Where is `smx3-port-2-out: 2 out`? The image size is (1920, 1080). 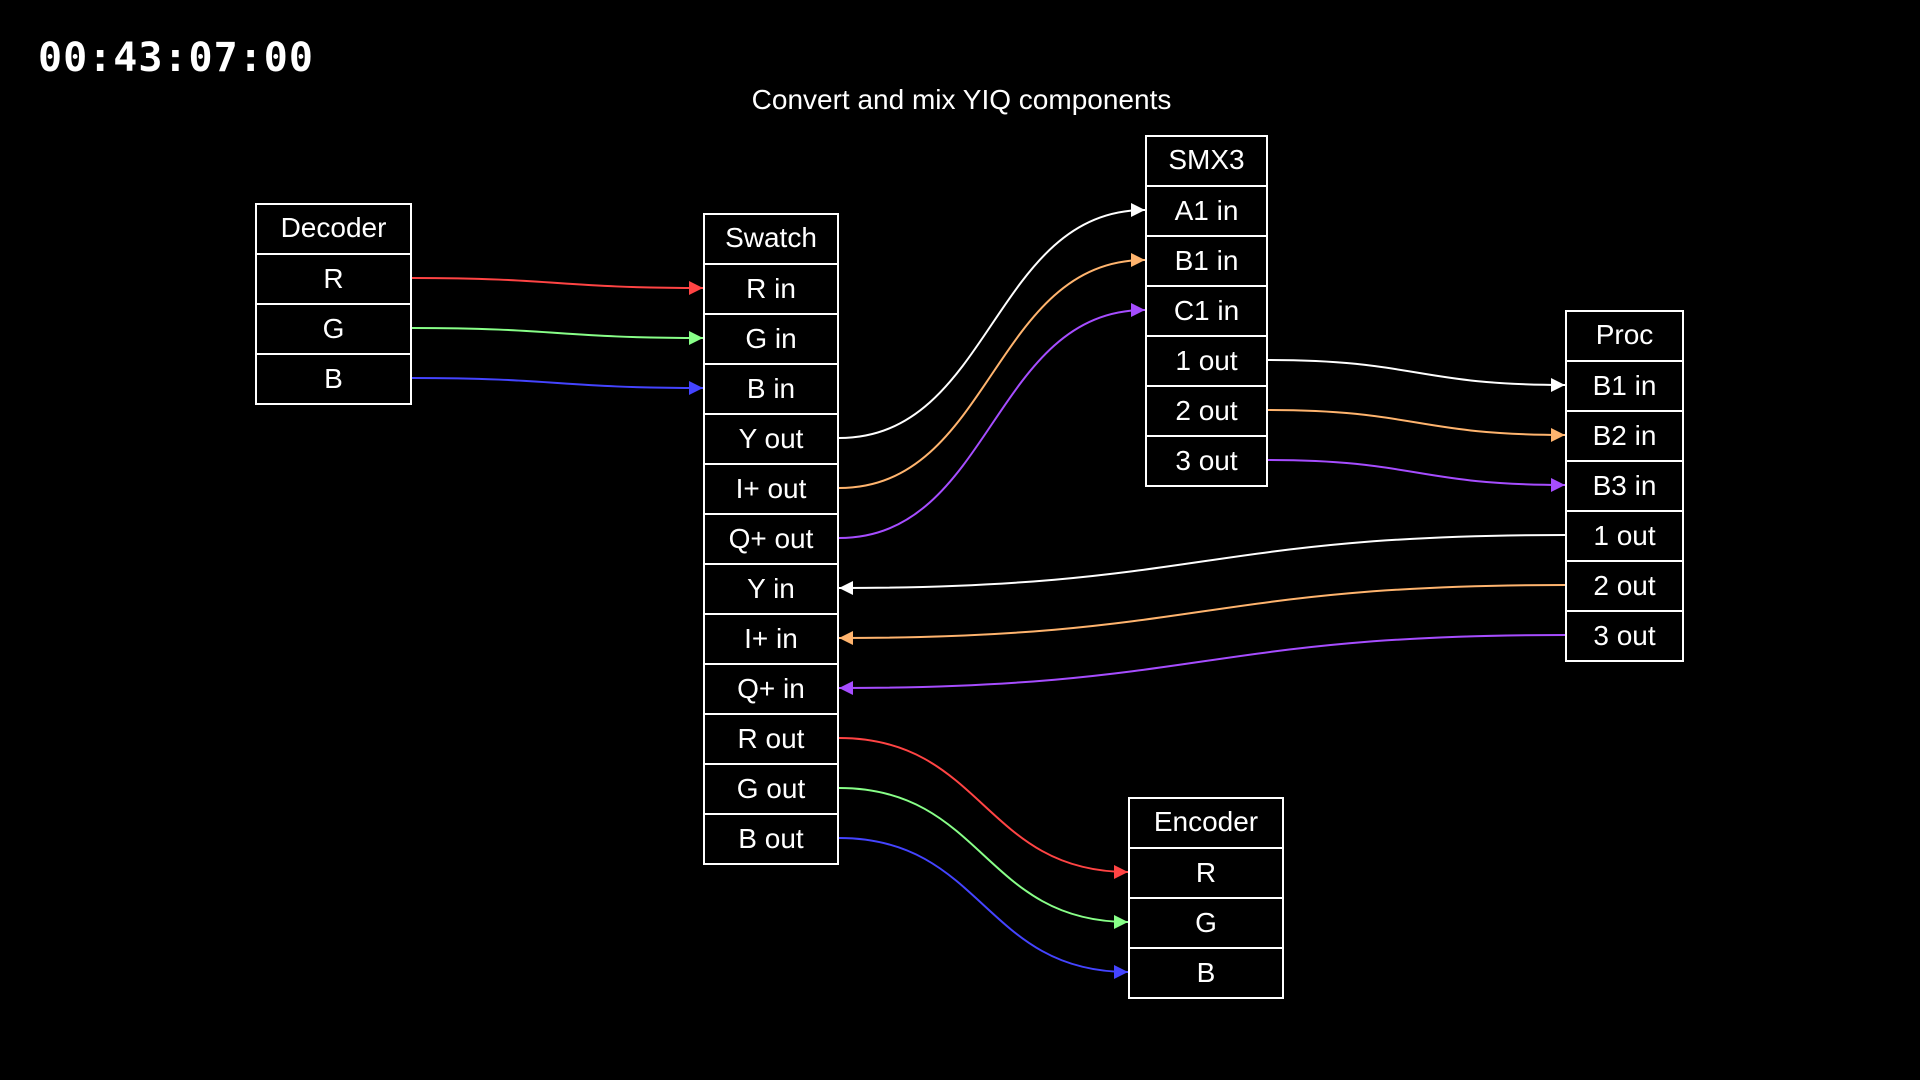 smx3-port-2-out: 2 out is located at coordinates (1206, 410).